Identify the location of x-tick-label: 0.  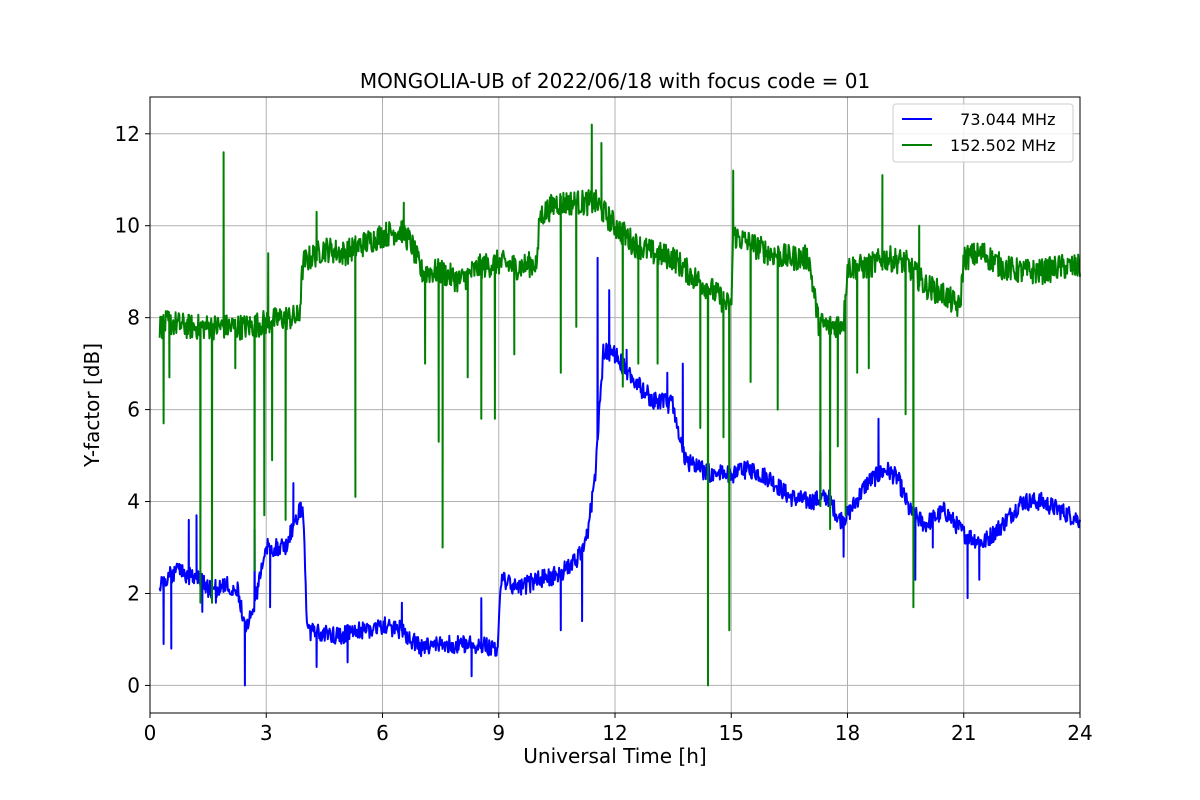
(150, 733).